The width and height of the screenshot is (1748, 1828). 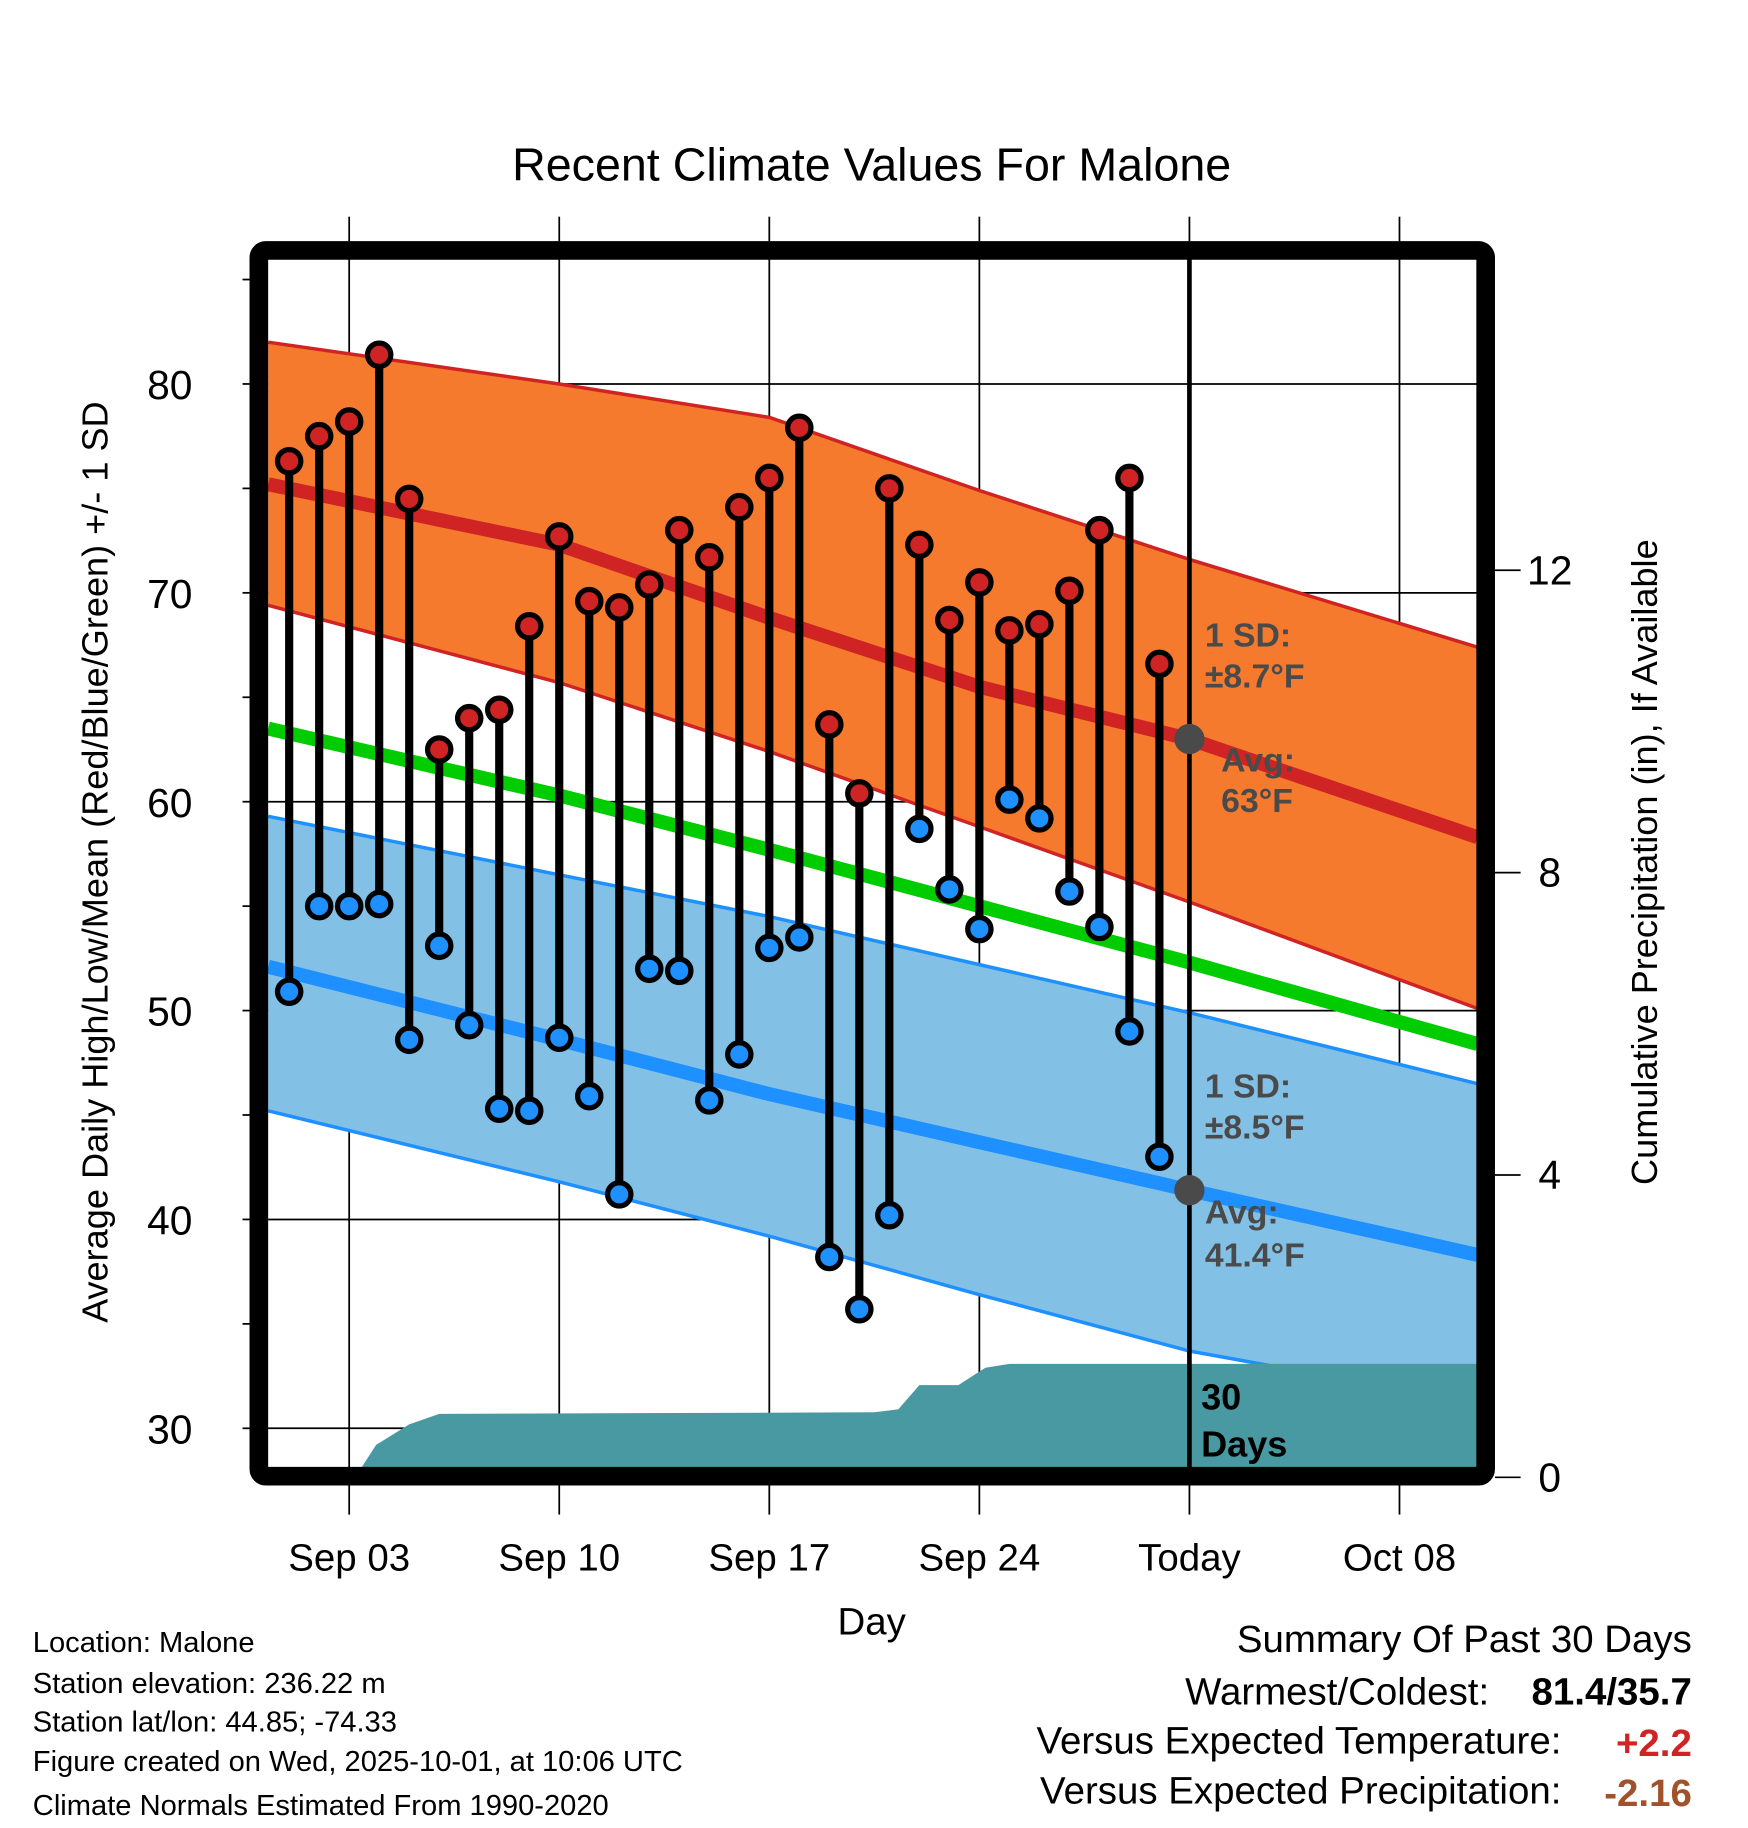 I want to click on y-tick-label: 40, so click(x=169, y=1221).